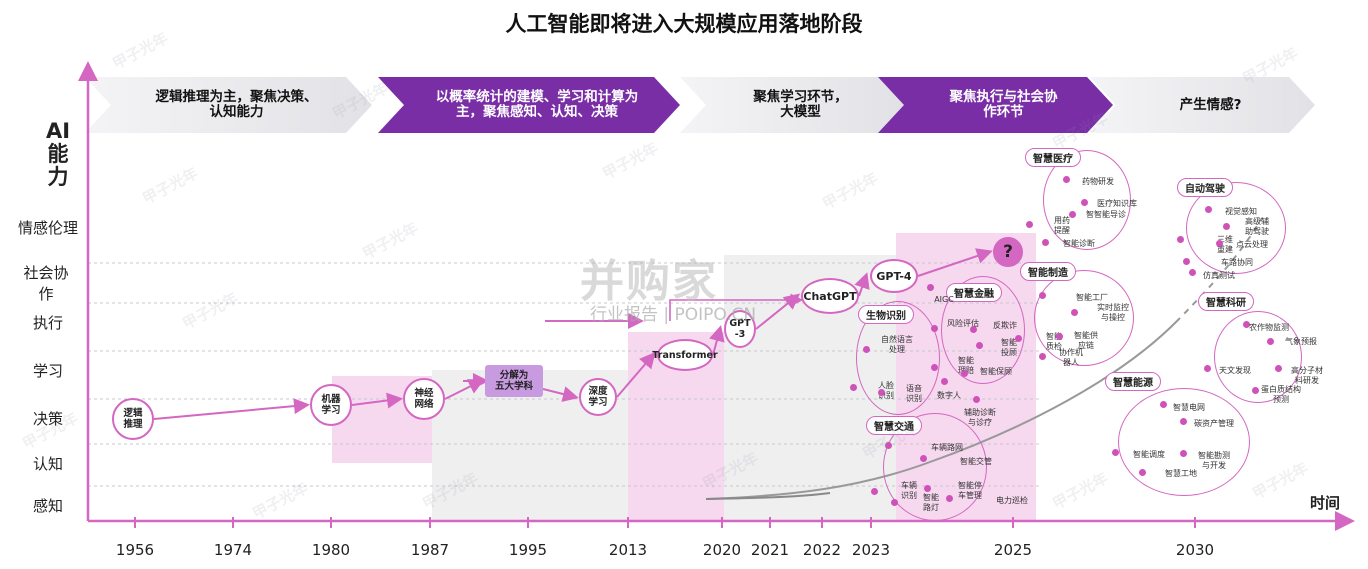  Describe the element at coordinates (233, 550) in the screenshot. I see `x-tick-label: 1974` at that location.